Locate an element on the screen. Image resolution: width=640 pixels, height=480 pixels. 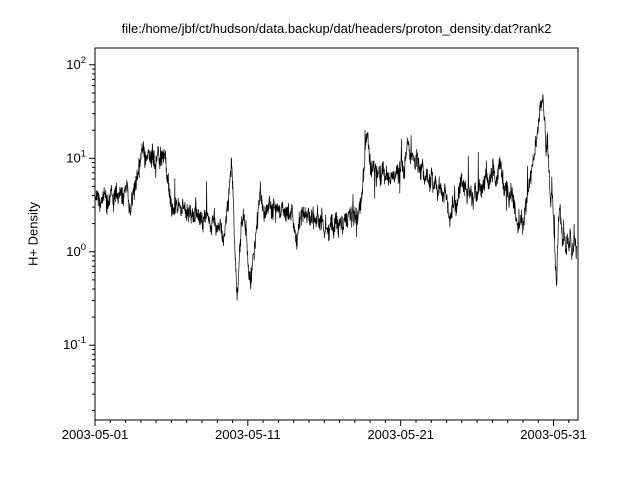
x-axis-ticks is located at coordinates (332, 423).